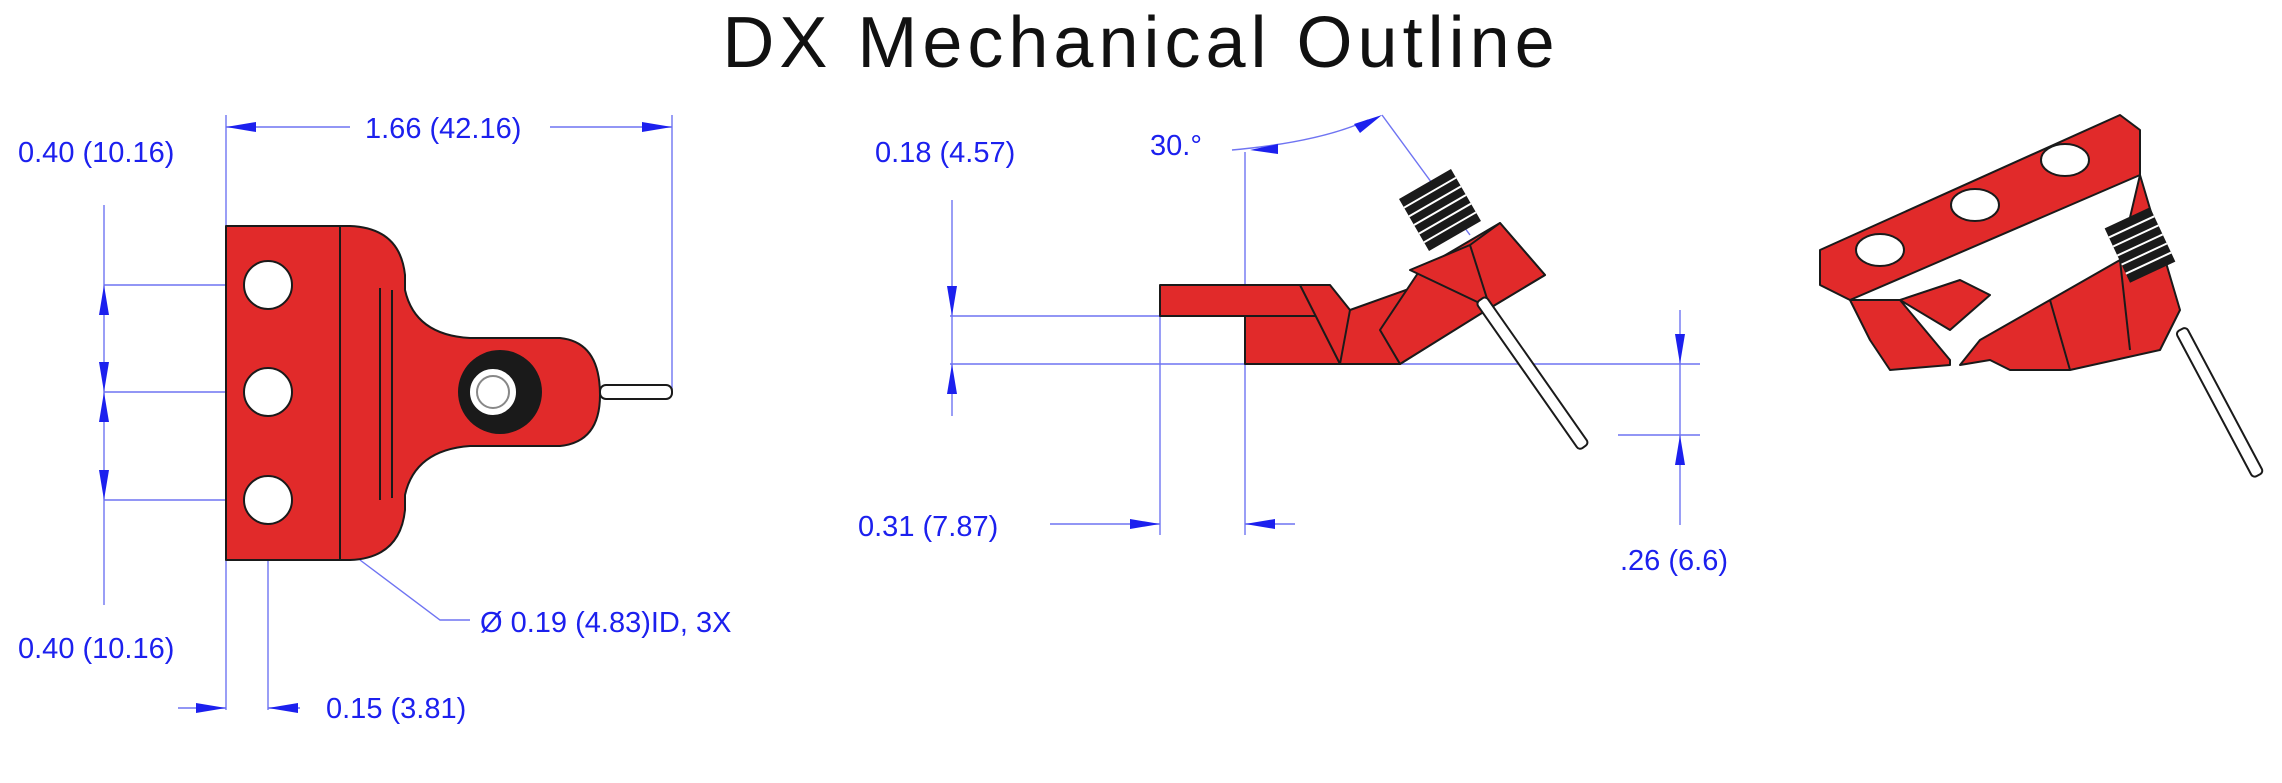  Describe the element at coordinates (945, 153) in the screenshot. I see `flange-thickness-label: 0.18 (4.57)` at that location.